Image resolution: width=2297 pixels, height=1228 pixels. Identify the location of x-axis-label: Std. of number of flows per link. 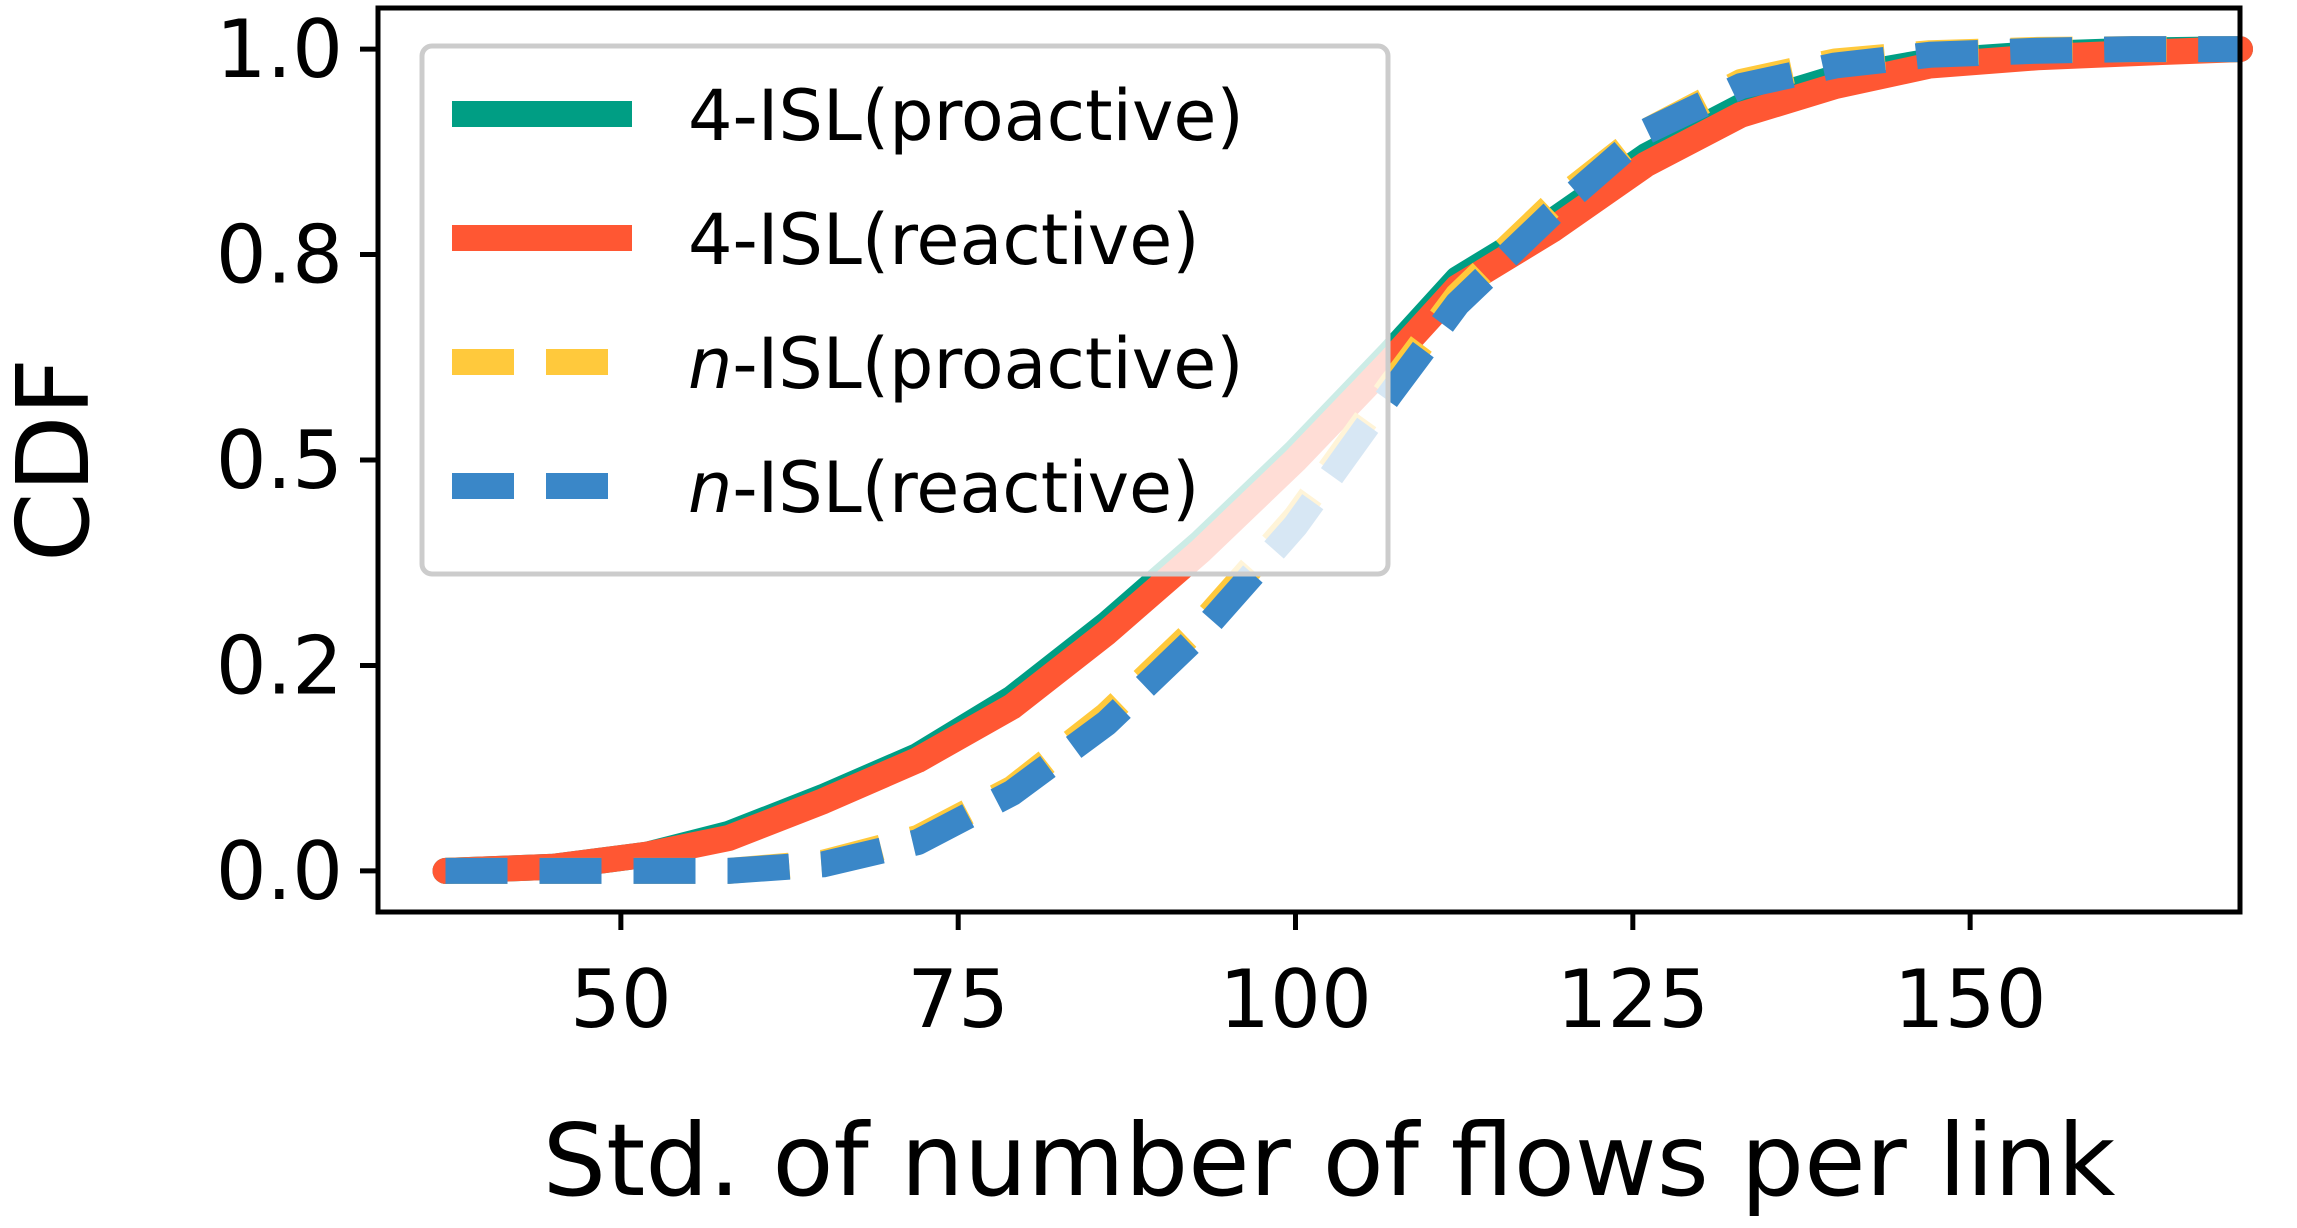
(1329, 1160).